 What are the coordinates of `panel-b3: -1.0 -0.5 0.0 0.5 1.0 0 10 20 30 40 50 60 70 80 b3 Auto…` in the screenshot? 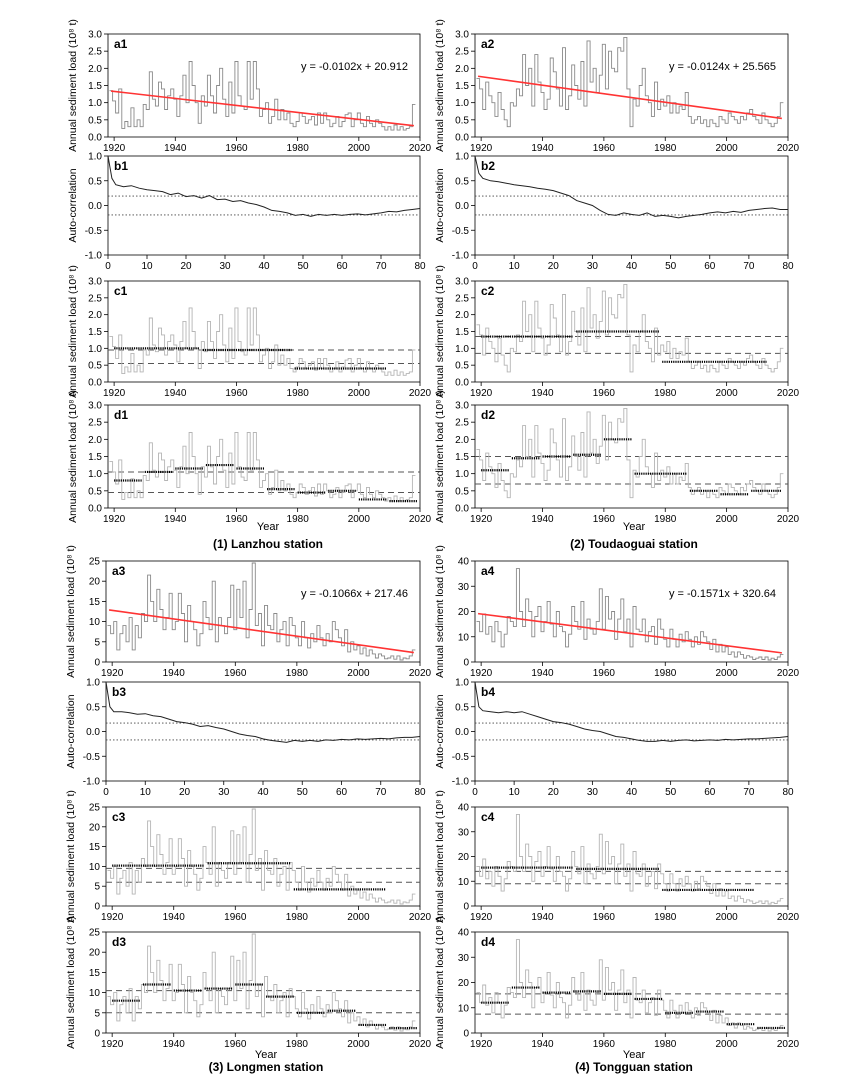 It's located at (245, 738).